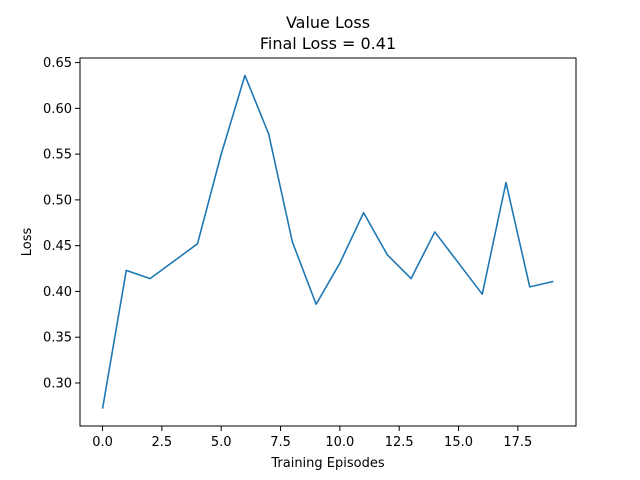 This screenshot has height=480, width=640. I want to click on x-tick-label: 12.5, so click(399, 442).